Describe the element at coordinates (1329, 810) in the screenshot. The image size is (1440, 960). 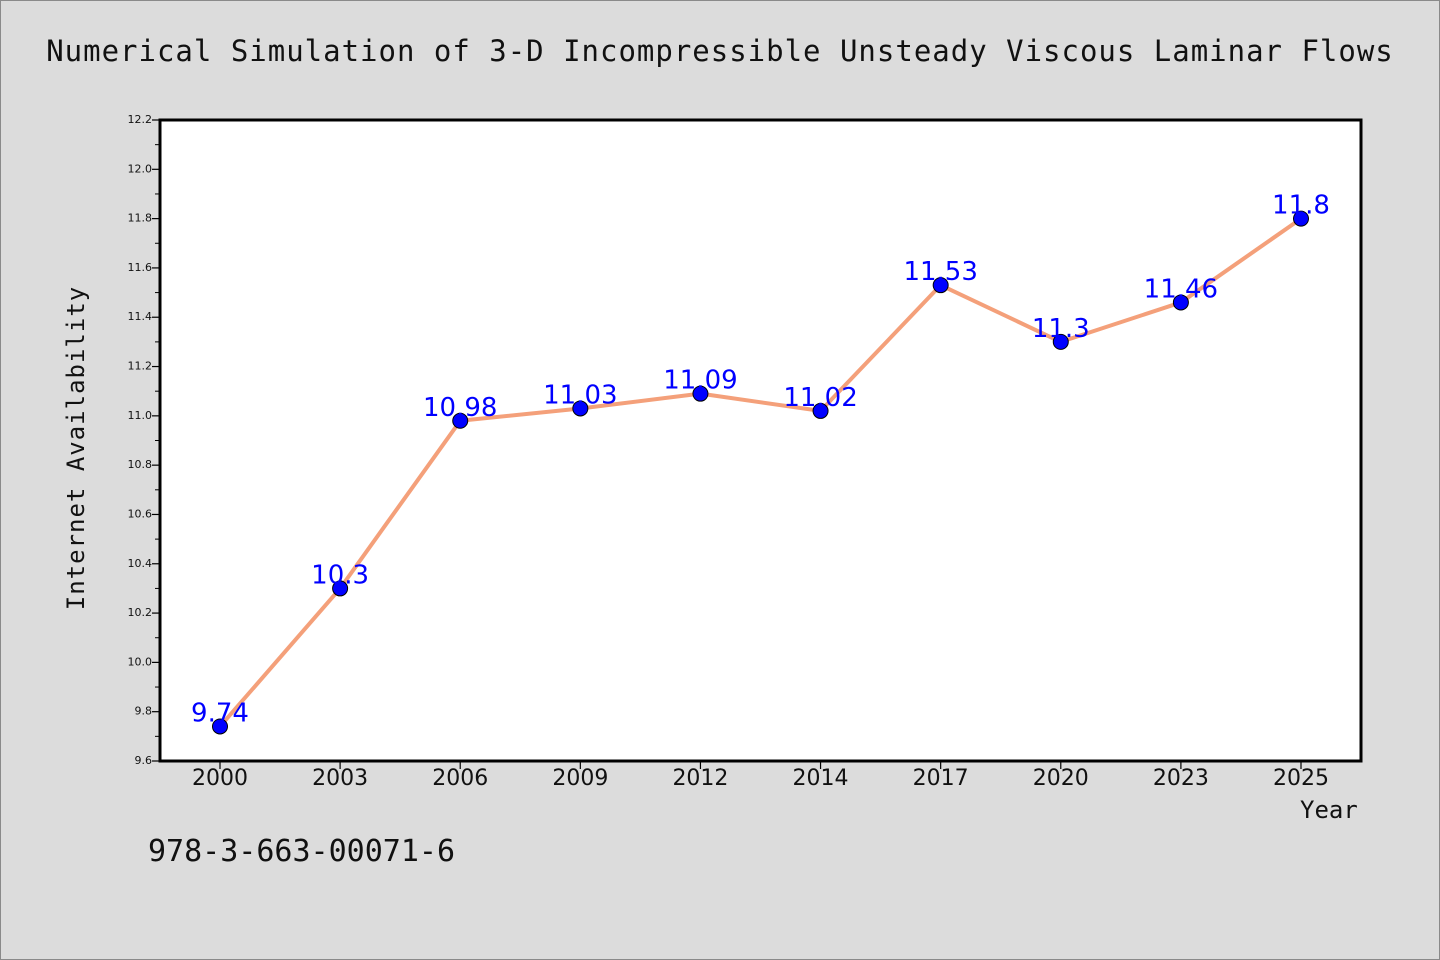
I see `x-axis-label: Year` at that location.